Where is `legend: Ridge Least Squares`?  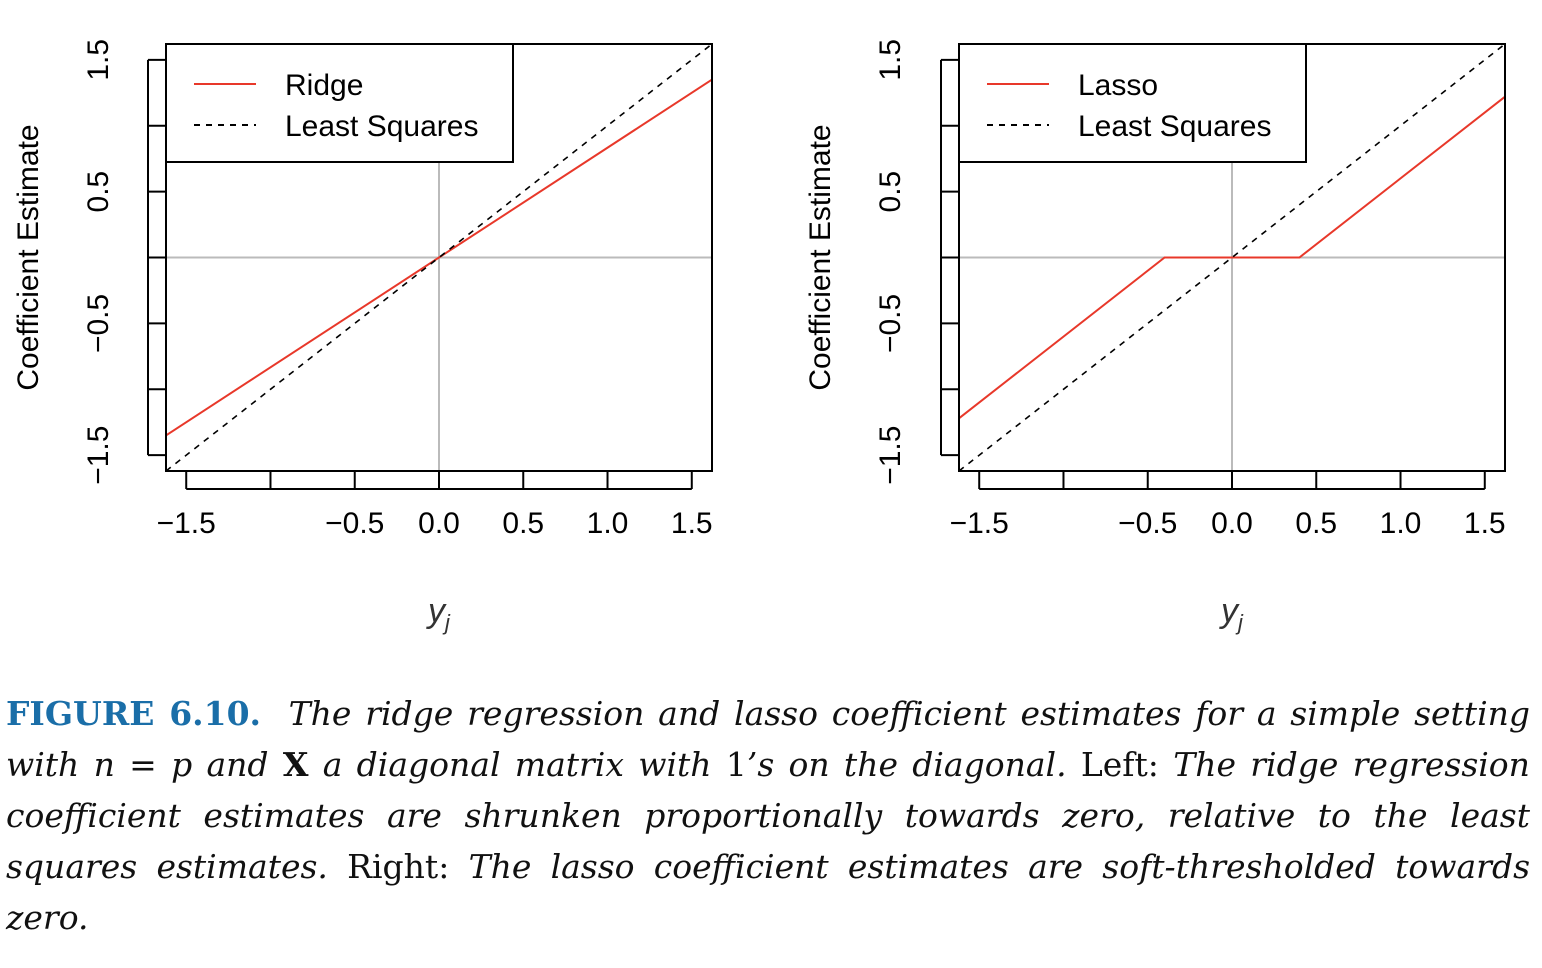
legend: Ridge Least Squares is located at coordinates (339, 103).